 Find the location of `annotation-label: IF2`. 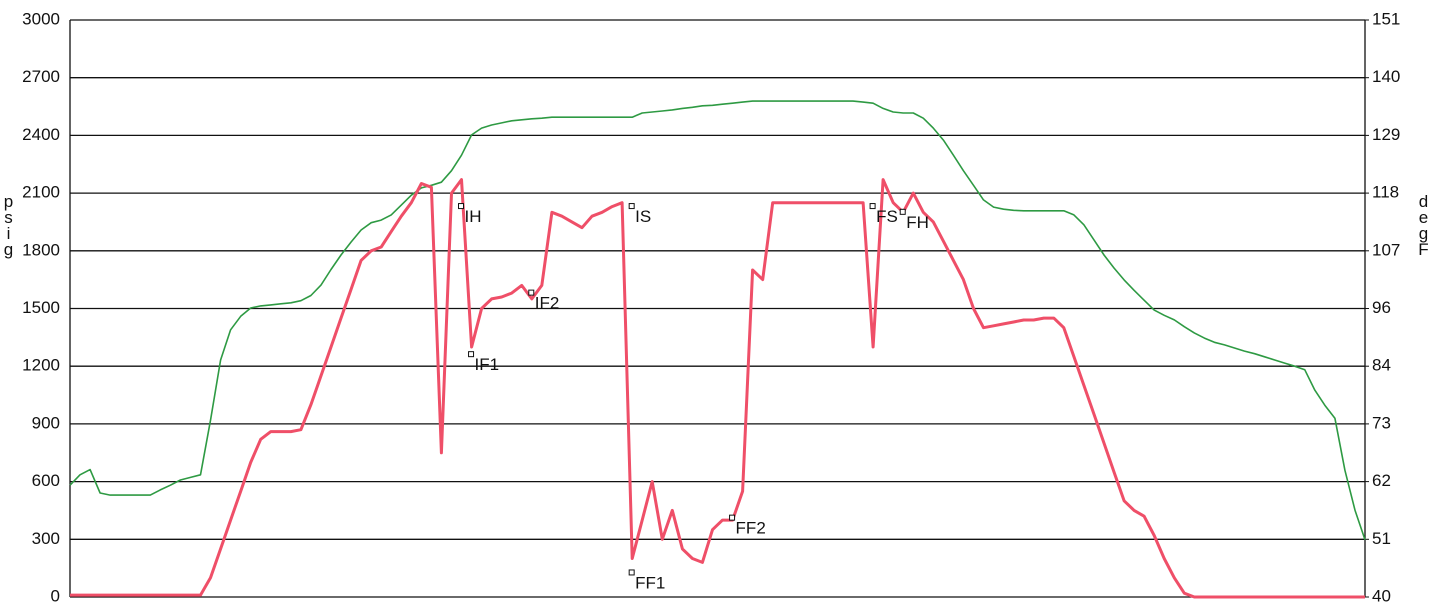

annotation-label: IF2 is located at coordinates (547, 303).